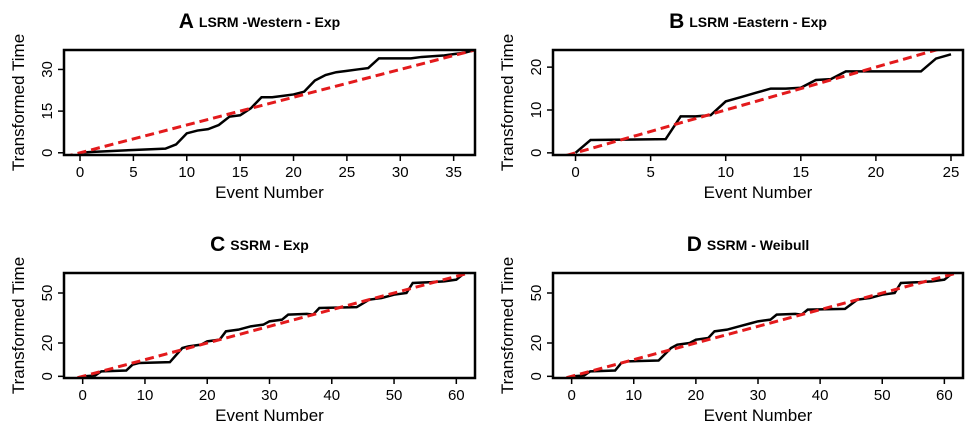 This screenshot has width=972, height=430. Describe the element at coordinates (758, 22) in the screenshot. I see `title-text: LSRM -Eastern - Exp` at that location.